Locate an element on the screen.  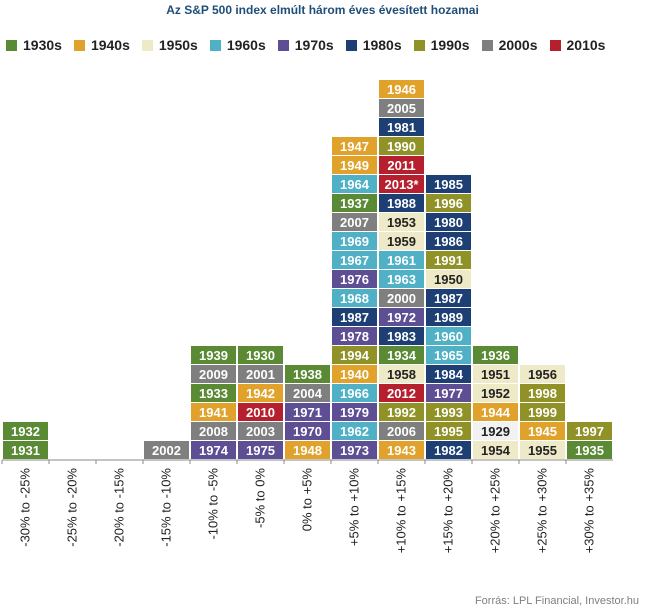
year-block: 2009 is located at coordinates (213, 374).